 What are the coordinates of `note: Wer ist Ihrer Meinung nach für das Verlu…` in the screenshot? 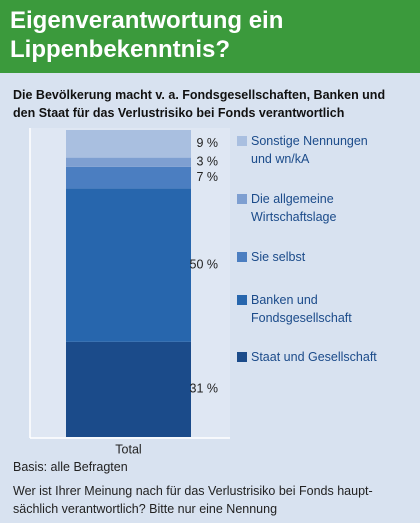 It's located at (193, 500).